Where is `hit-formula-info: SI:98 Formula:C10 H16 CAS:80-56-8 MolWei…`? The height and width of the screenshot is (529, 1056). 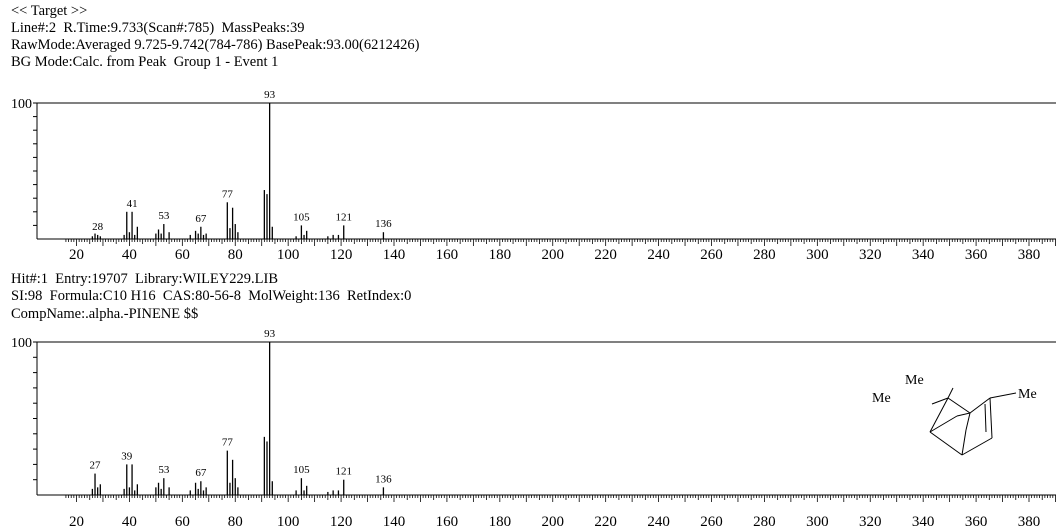 hit-formula-info: SI:98 Formula:C10 H16 CAS:80-56-8 MolWei… is located at coordinates (211, 296).